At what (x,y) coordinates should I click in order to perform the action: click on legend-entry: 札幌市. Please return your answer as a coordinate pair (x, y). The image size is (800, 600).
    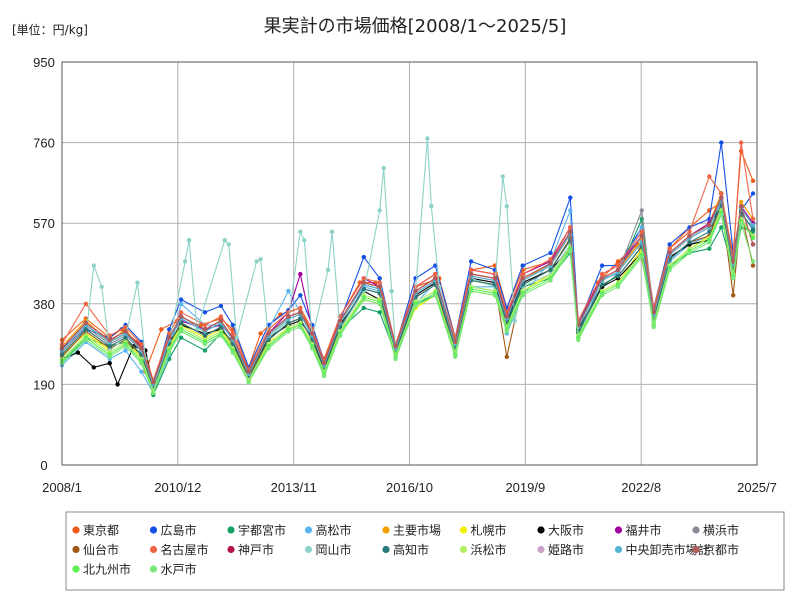
    Looking at the image, I should click on (483, 530).